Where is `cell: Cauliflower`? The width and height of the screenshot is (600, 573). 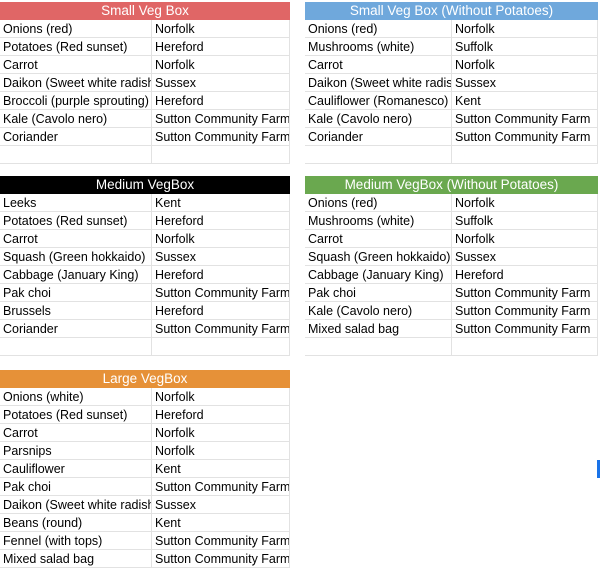 cell: Cauliflower is located at coordinates (76, 469).